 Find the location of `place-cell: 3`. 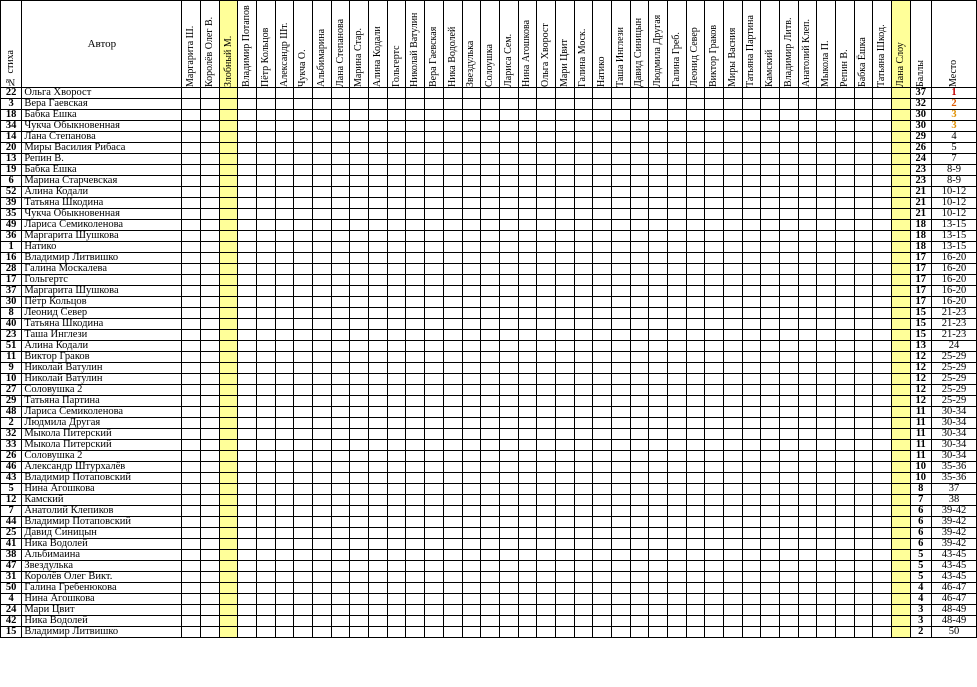

place-cell: 3 is located at coordinates (953, 126).